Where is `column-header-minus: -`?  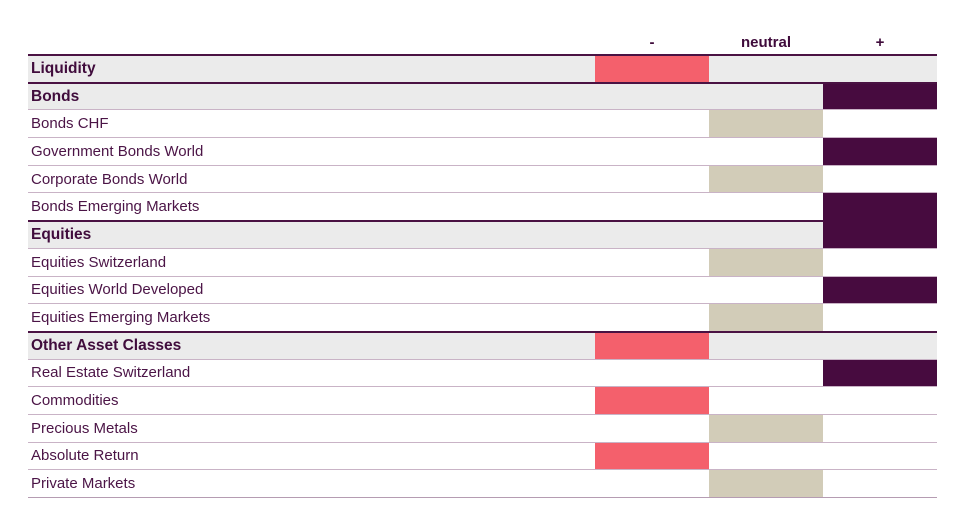
column-header-minus: - is located at coordinates (652, 42).